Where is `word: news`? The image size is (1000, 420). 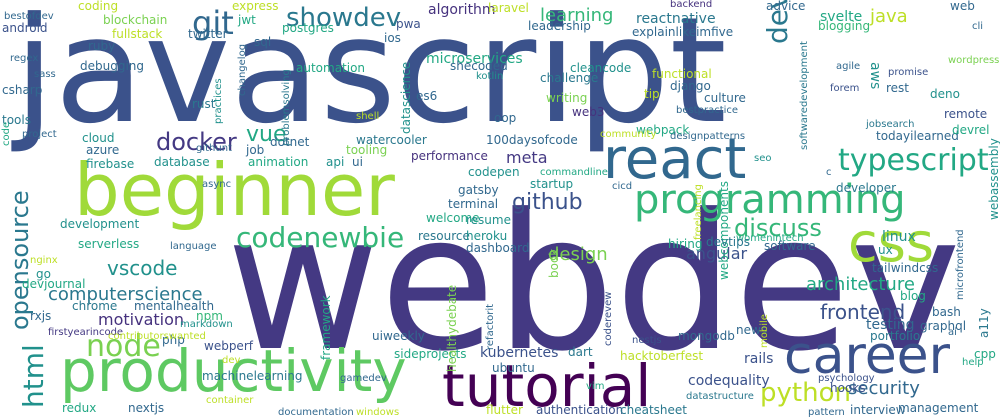
word: news is located at coordinates (752, 330).